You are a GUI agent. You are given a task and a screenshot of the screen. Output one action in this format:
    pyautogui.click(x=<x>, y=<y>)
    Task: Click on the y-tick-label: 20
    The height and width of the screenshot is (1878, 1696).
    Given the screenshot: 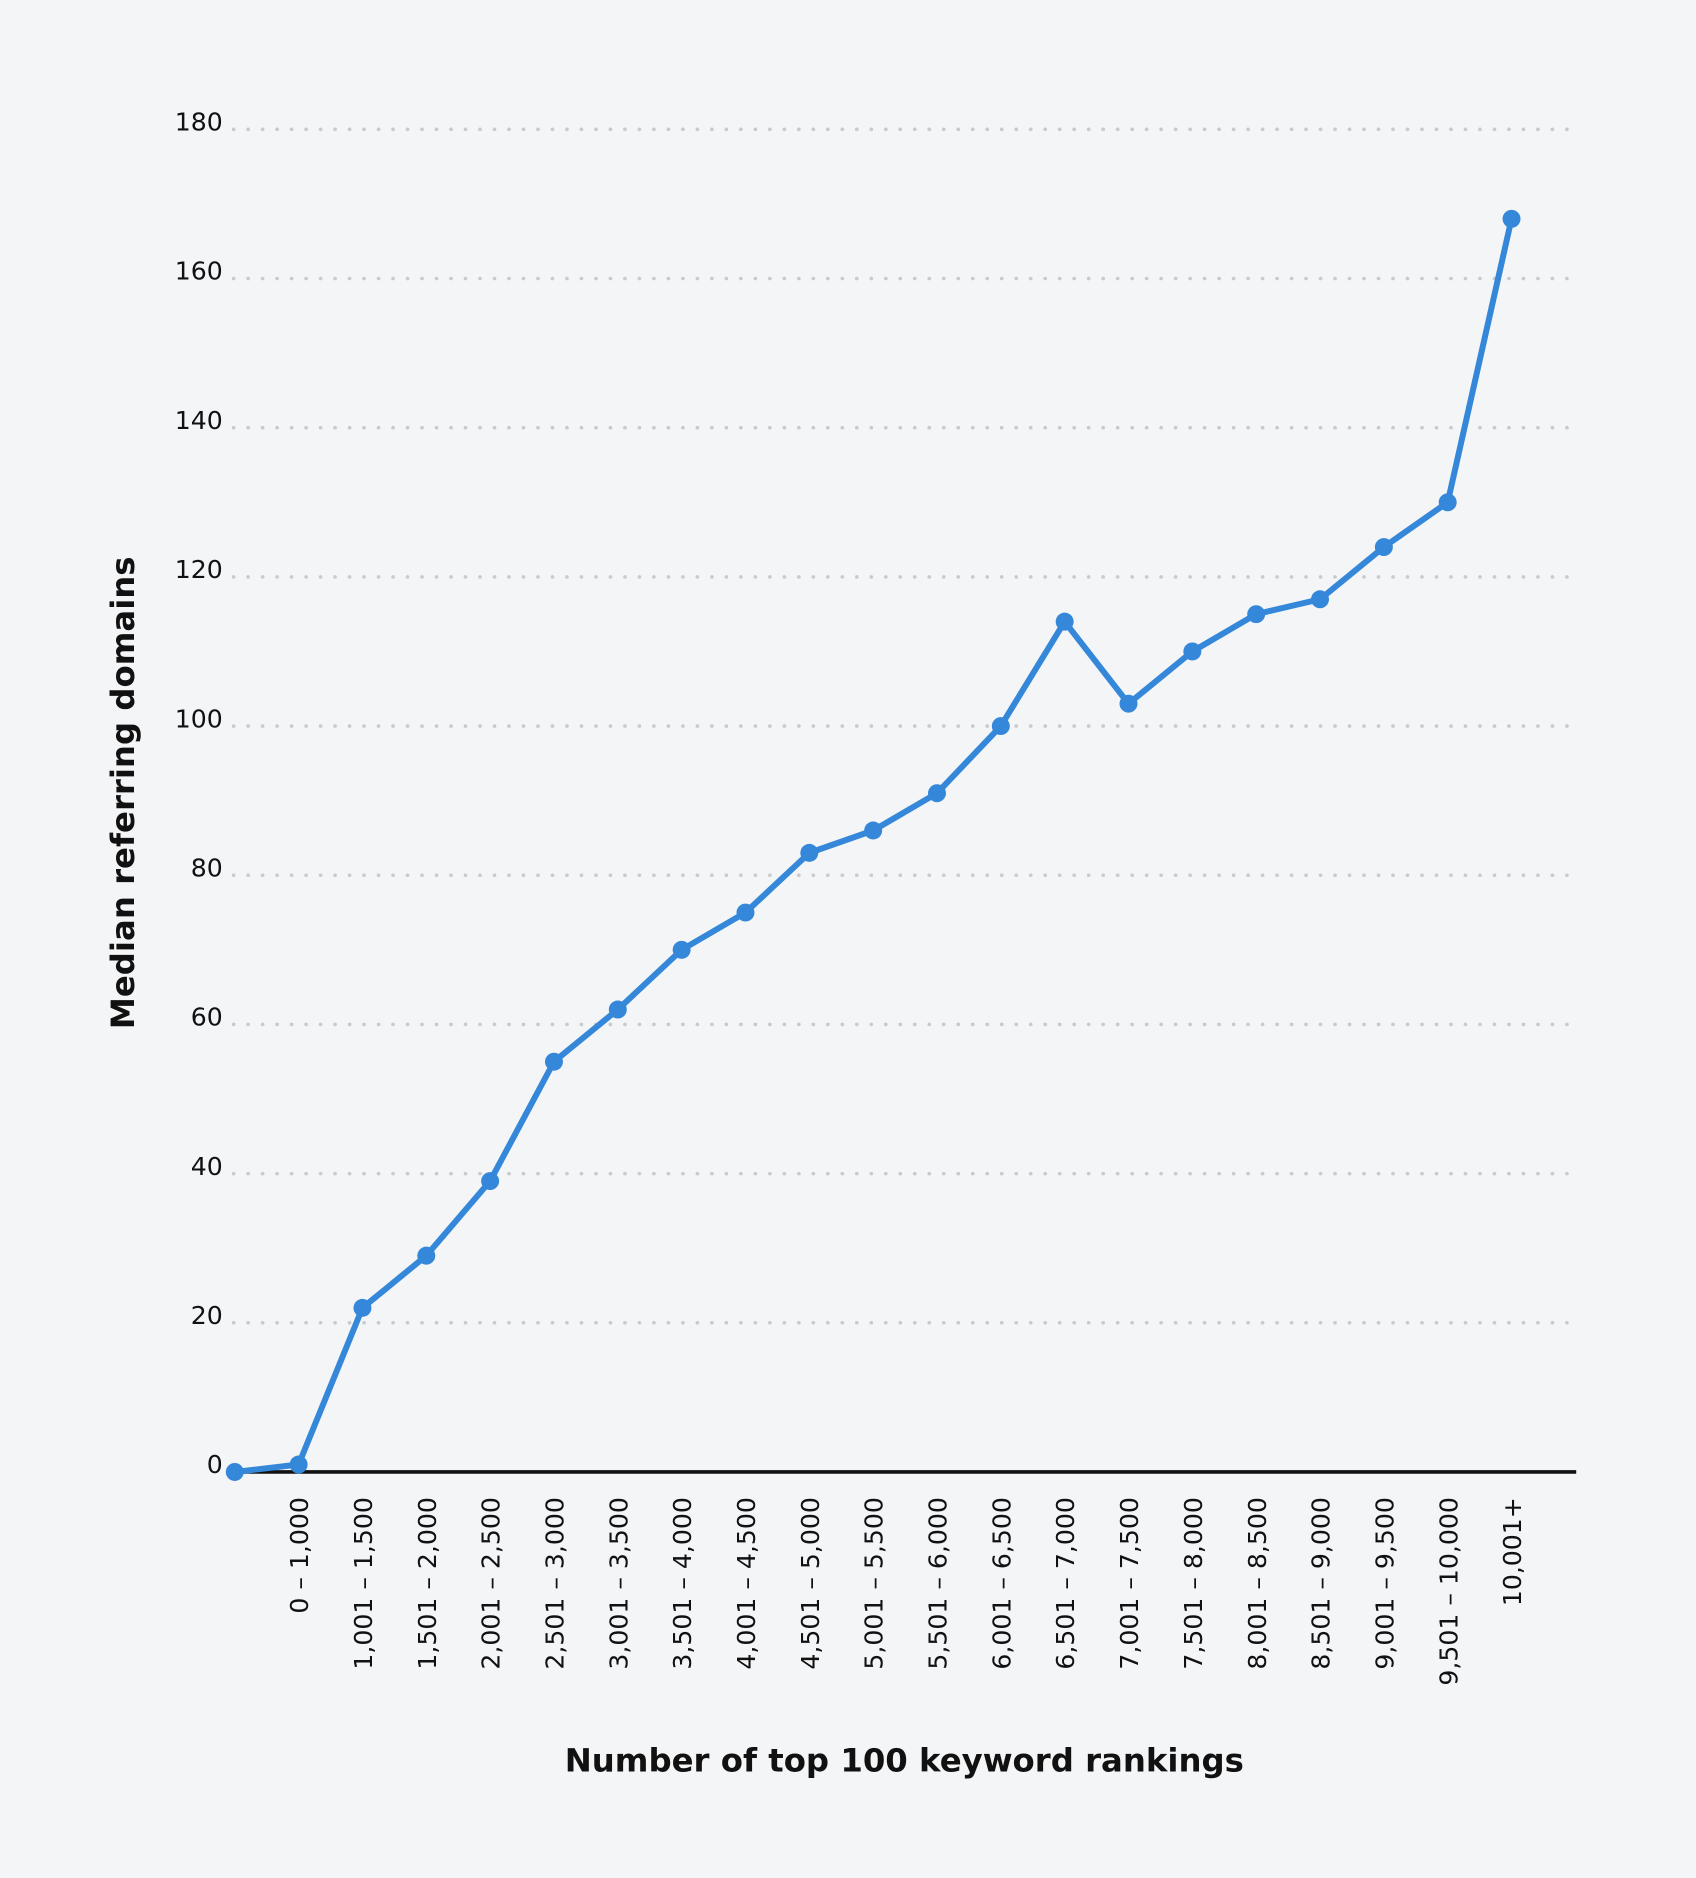 What is the action you would take?
    pyautogui.click(x=207, y=1315)
    